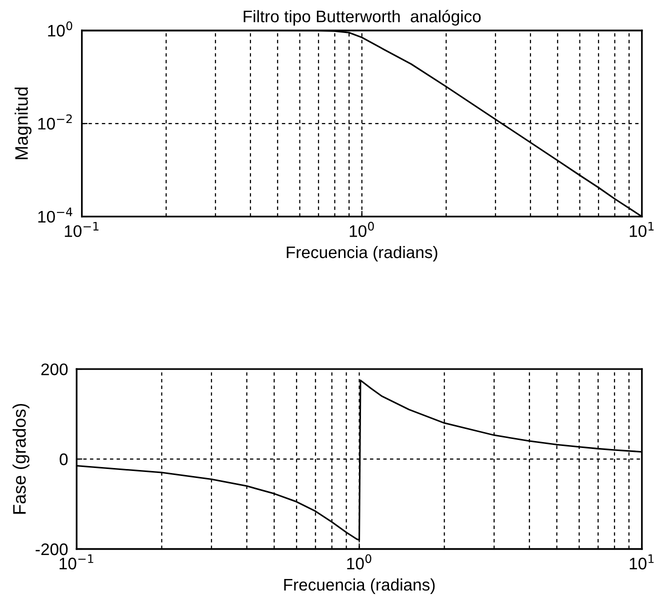  What do you see at coordinates (23, 124) in the screenshot?
I see `y-axis-title: Magnitud` at bounding box center [23, 124].